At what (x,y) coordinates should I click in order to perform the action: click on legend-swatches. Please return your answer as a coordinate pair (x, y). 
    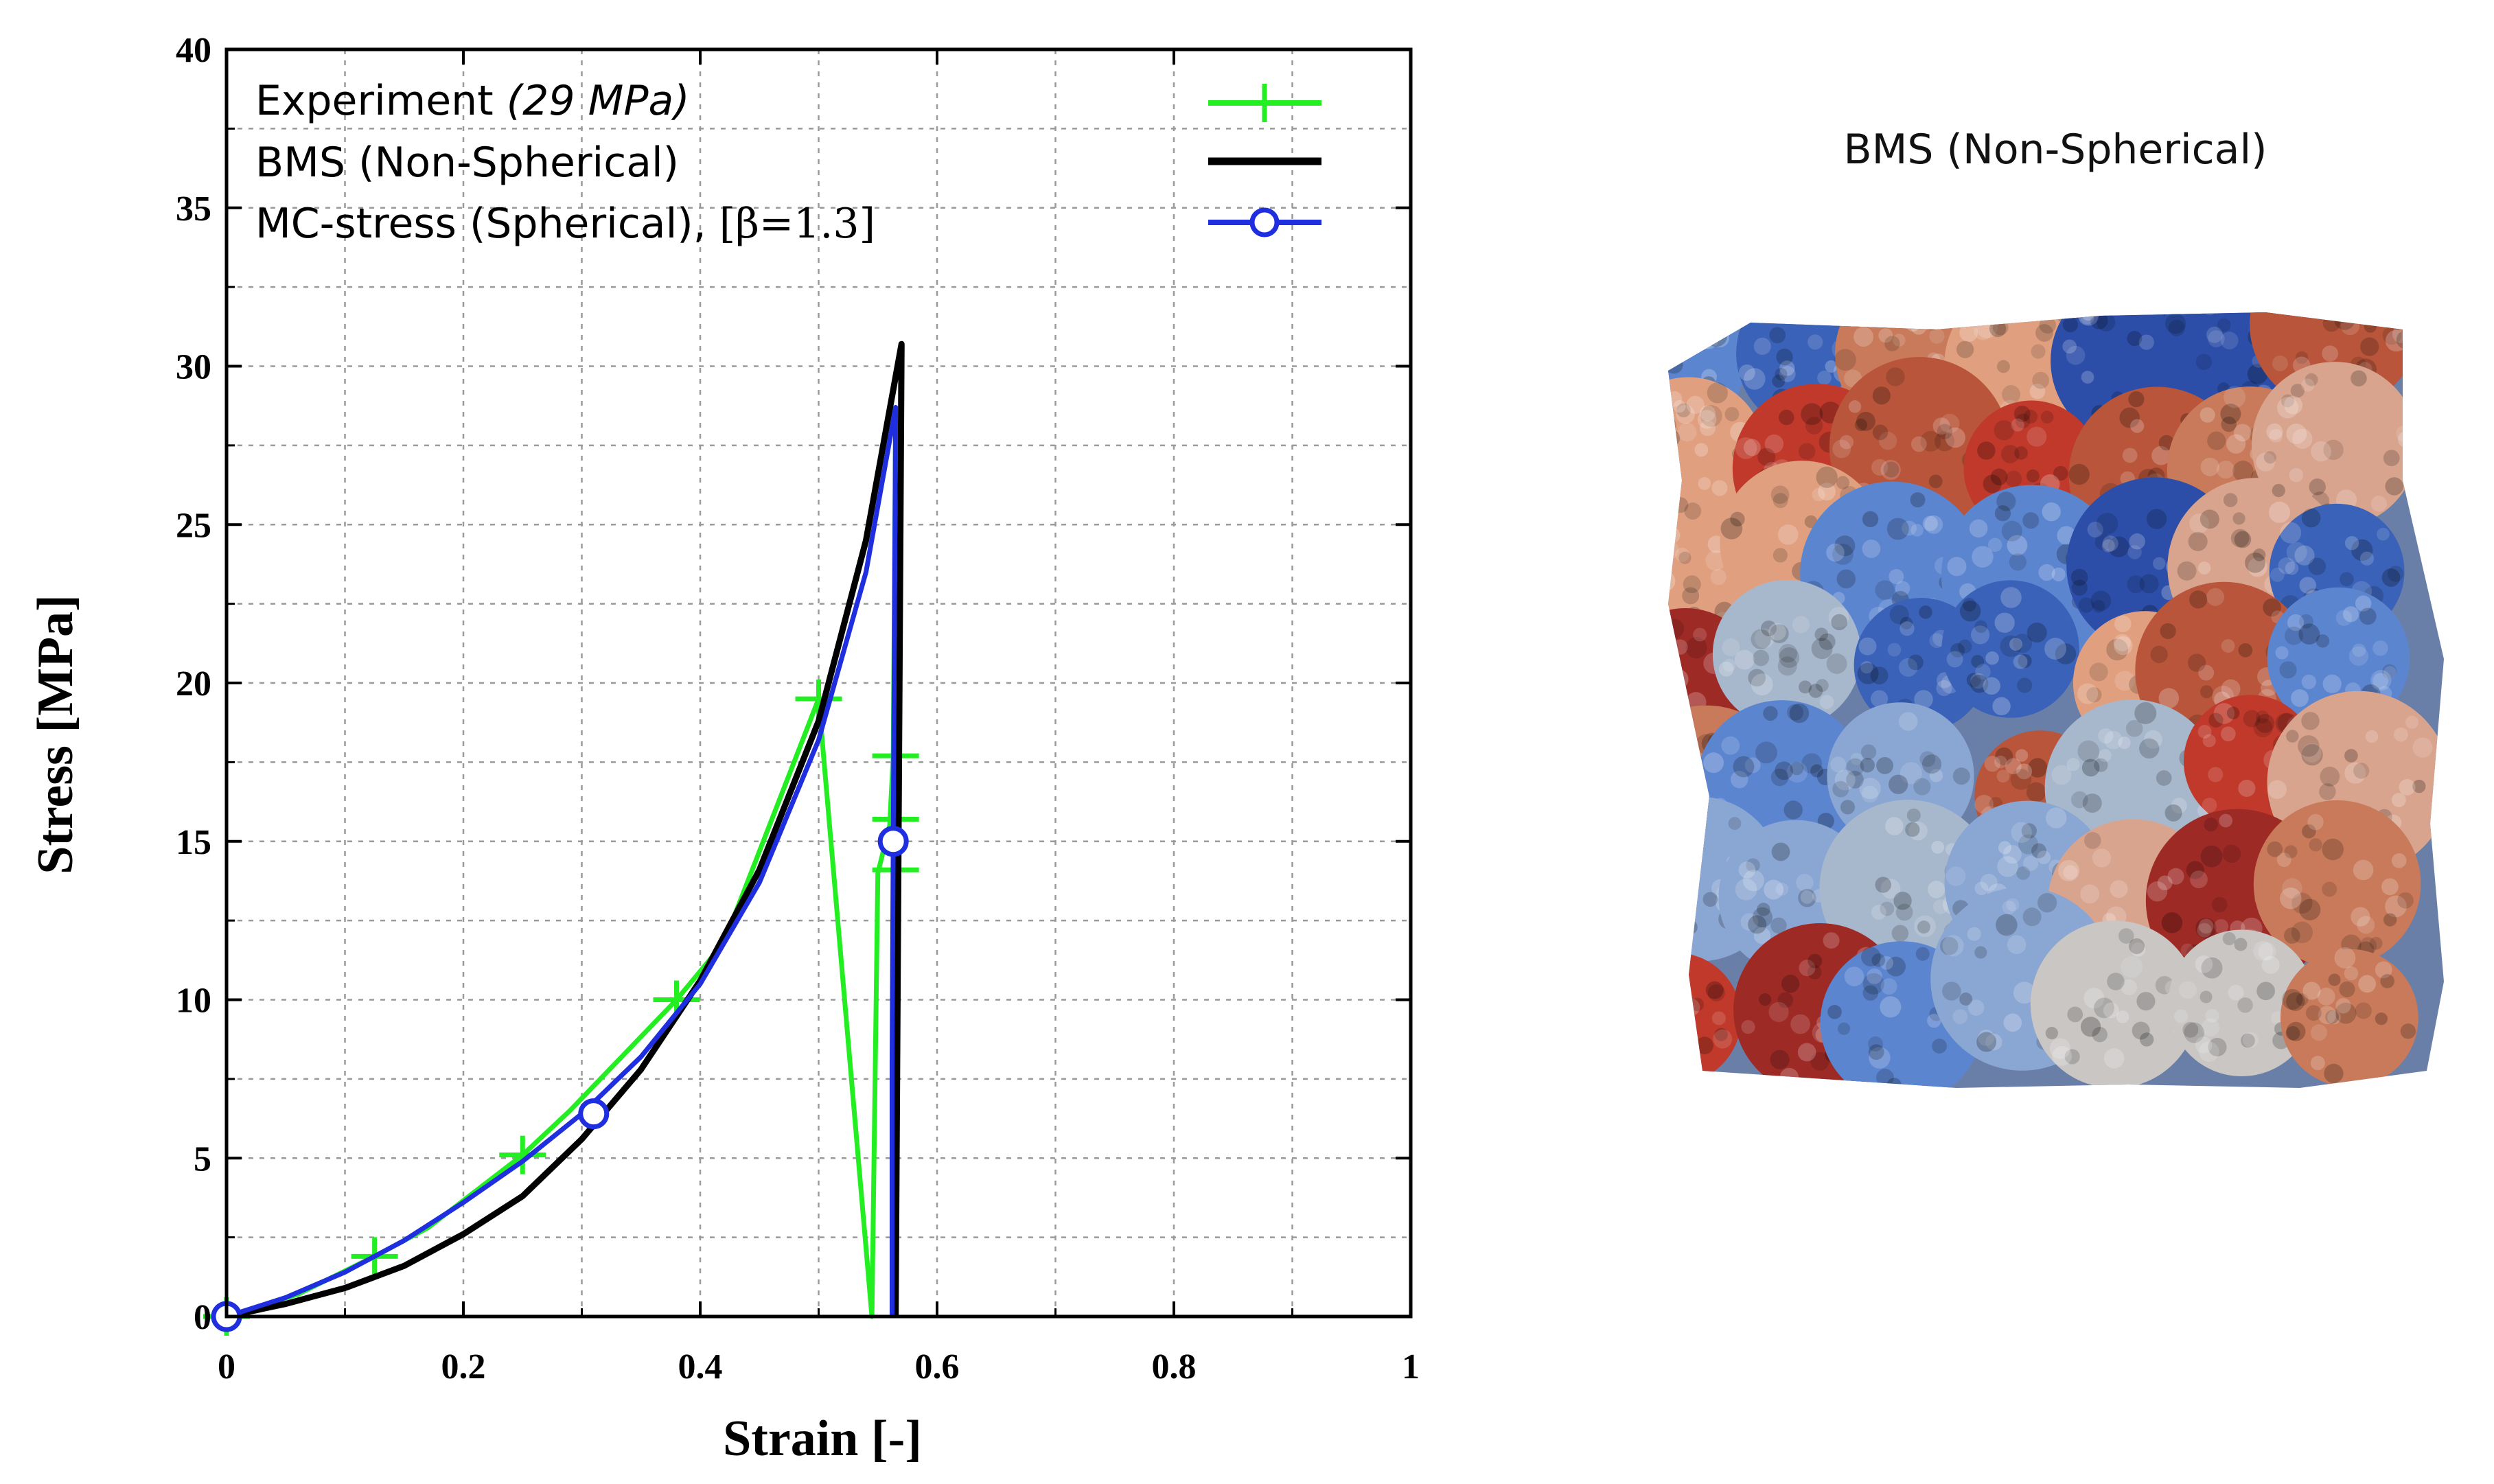
    Looking at the image, I should click on (1264, 160).